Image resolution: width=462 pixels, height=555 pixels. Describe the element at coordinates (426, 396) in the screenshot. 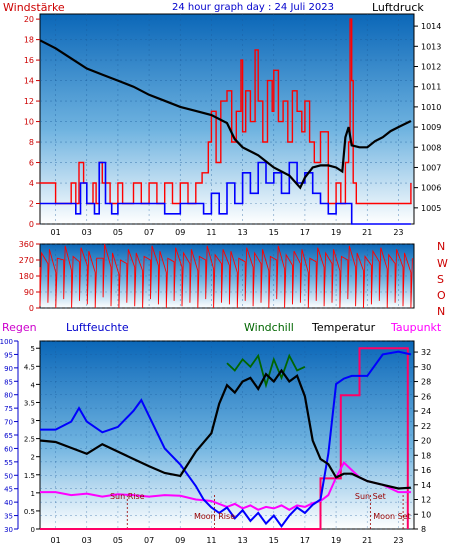

I see `temperature-tick-label: 26` at that location.